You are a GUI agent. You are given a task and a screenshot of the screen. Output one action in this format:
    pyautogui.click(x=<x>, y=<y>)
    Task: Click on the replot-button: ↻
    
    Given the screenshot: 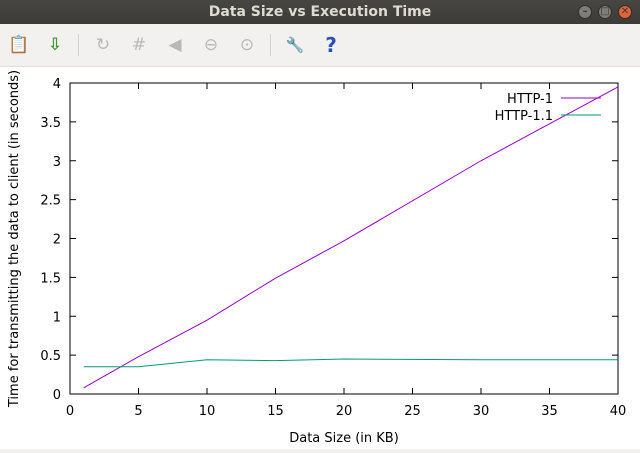 What is the action you would take?
    pyautogui.click(x=103, y=45)
    